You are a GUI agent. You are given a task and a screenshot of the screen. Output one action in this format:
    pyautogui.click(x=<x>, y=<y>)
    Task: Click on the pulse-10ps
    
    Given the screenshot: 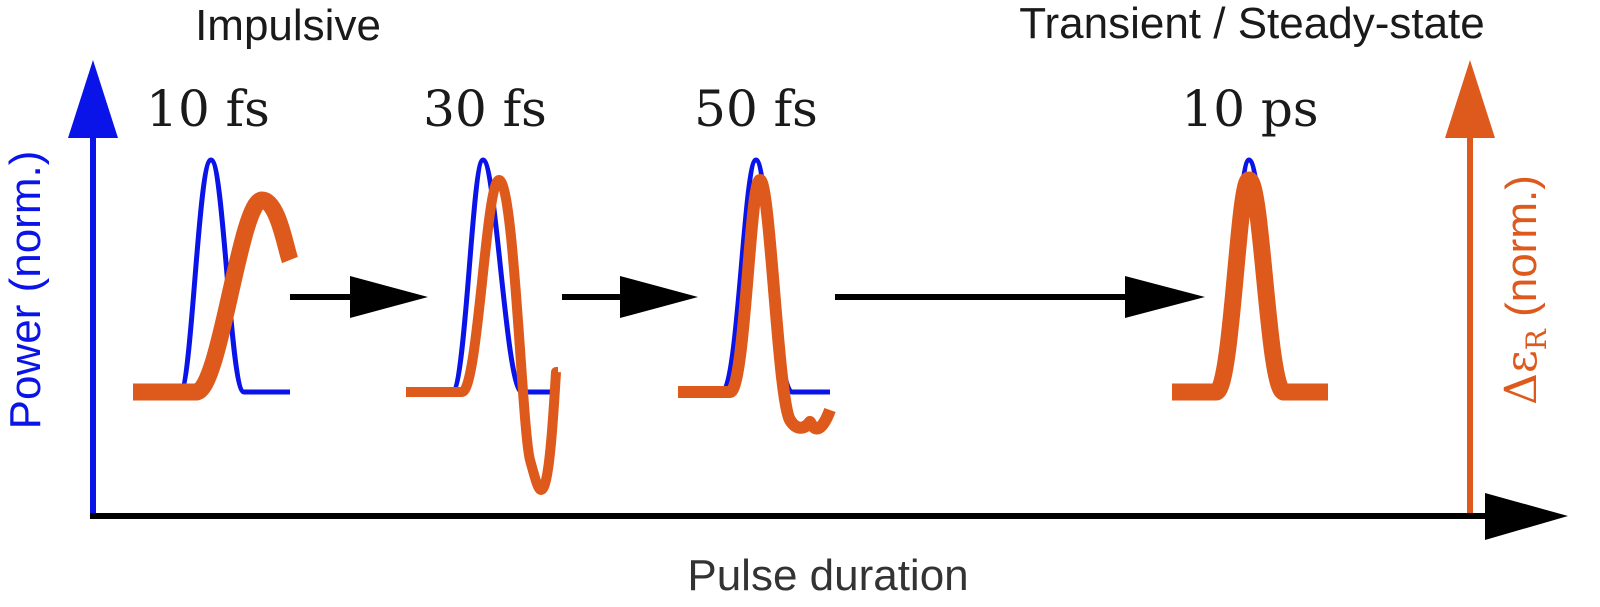 What is the action you would take?
    pyautogui.click(x=1250, y=279)
    